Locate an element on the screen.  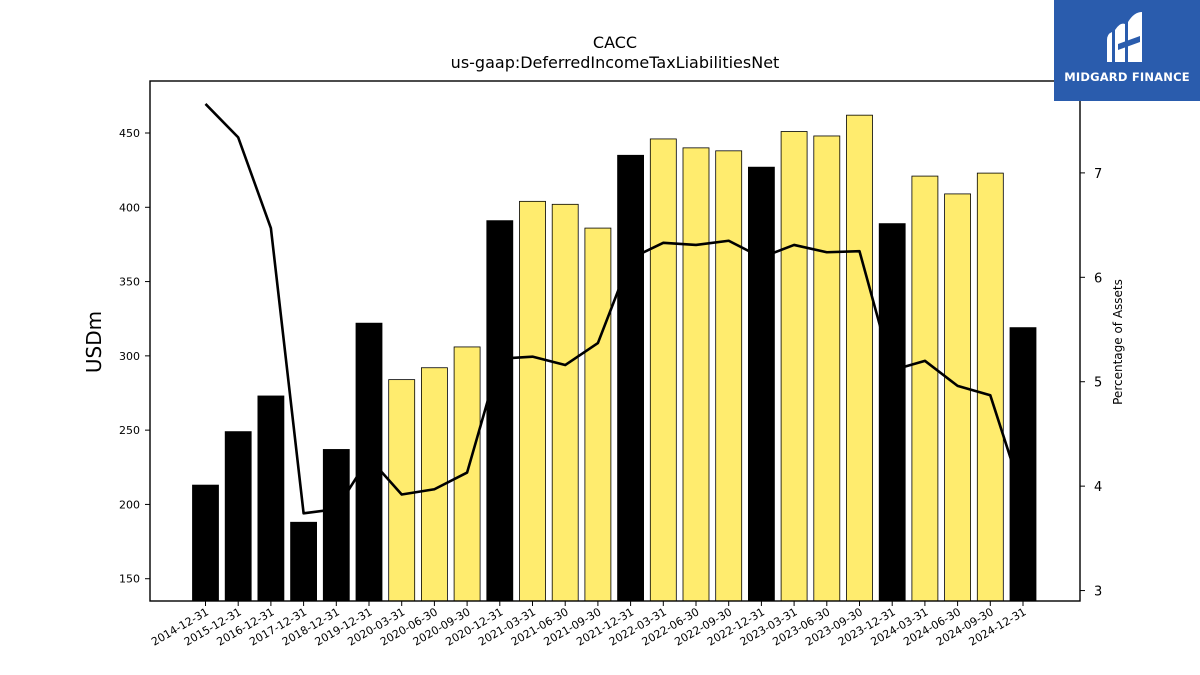
y-tick-label: 150 is located at coordinates (129, 579).